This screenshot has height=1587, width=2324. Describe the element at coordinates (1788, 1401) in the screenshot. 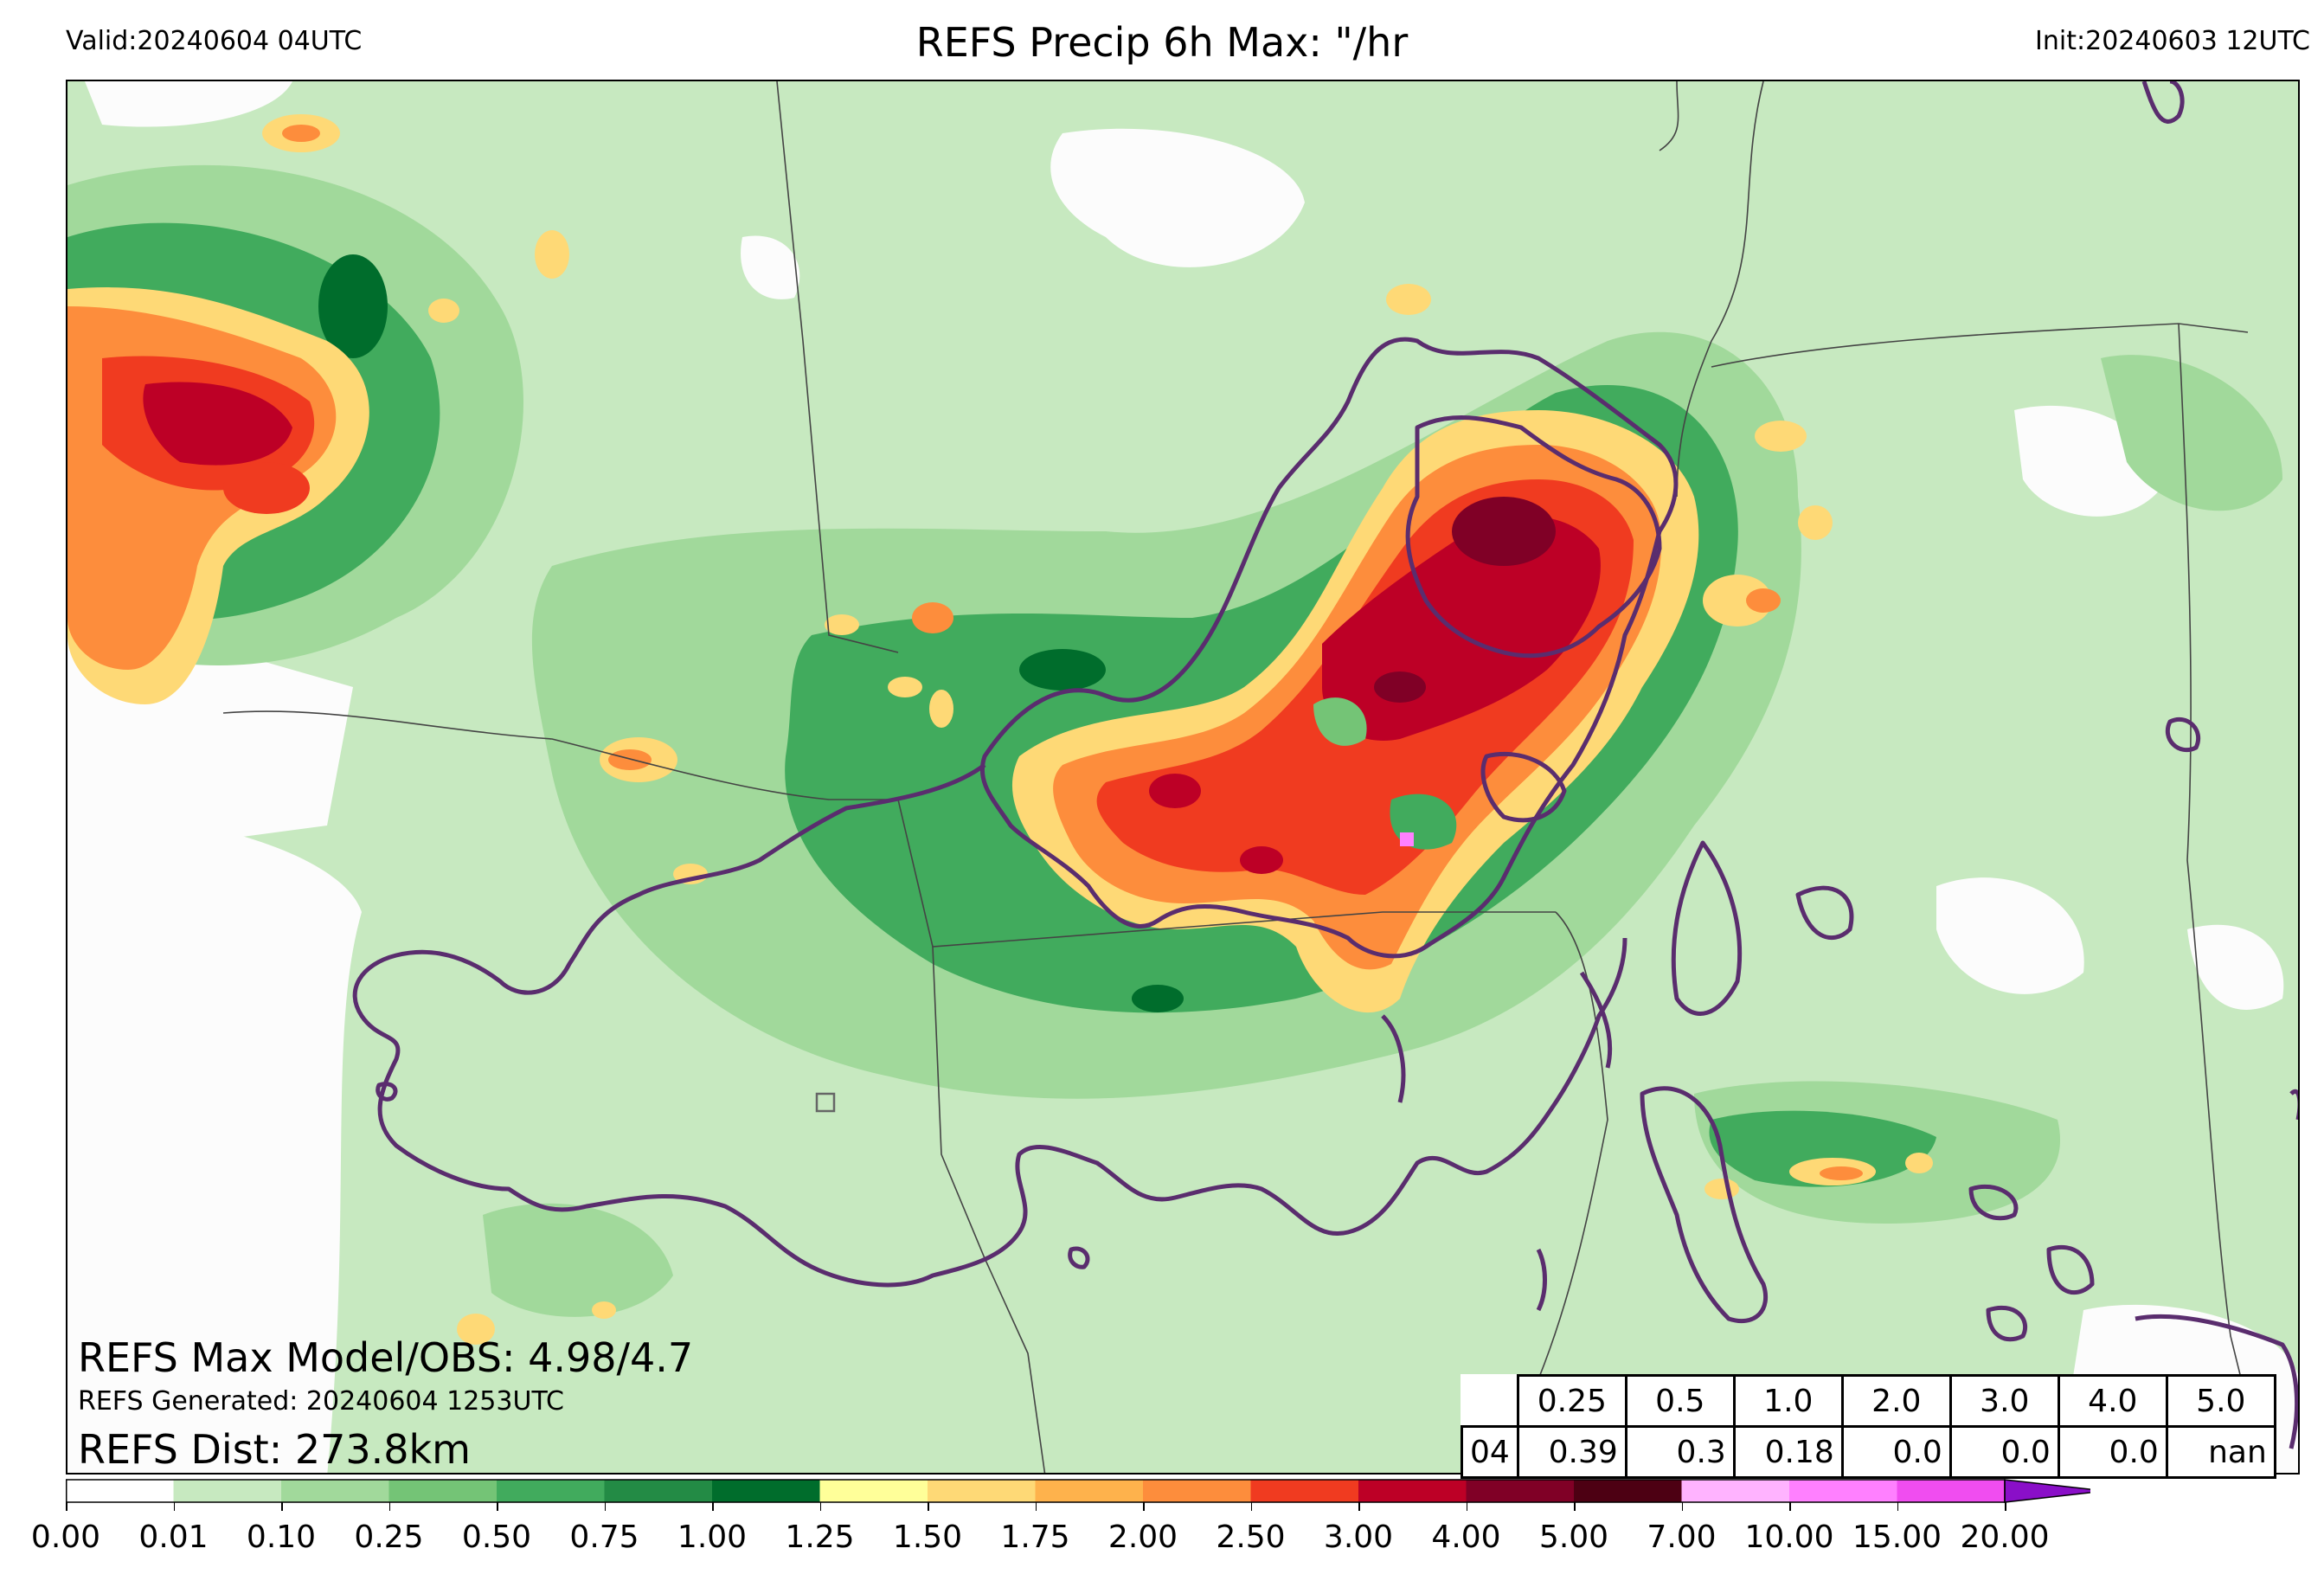

I see `threshold-cell: 1.0` at that location.